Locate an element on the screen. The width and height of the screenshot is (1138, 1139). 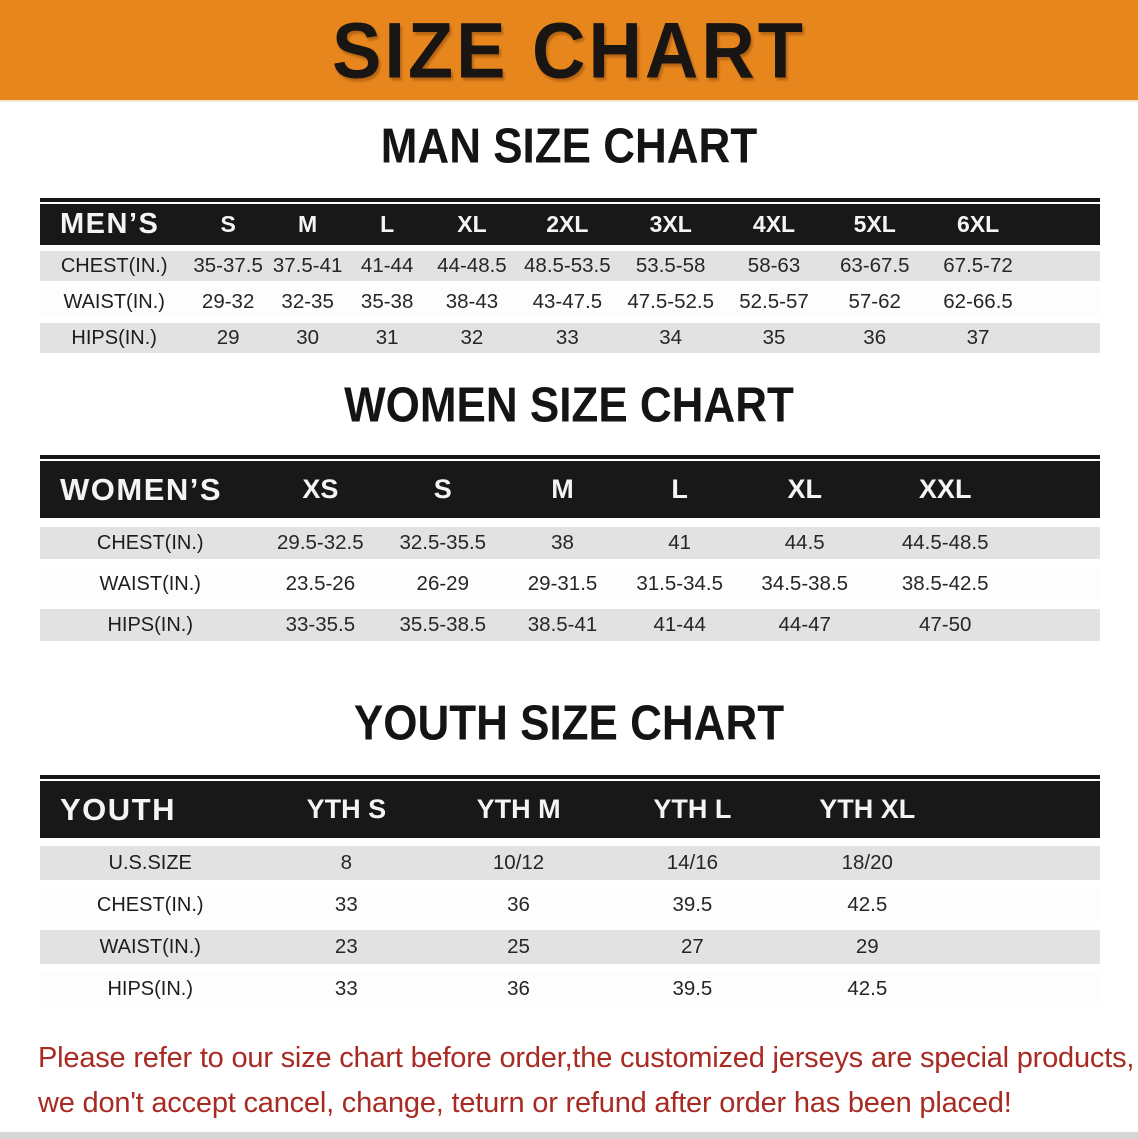
bottom-edge is located at coordinates (569, 1135).